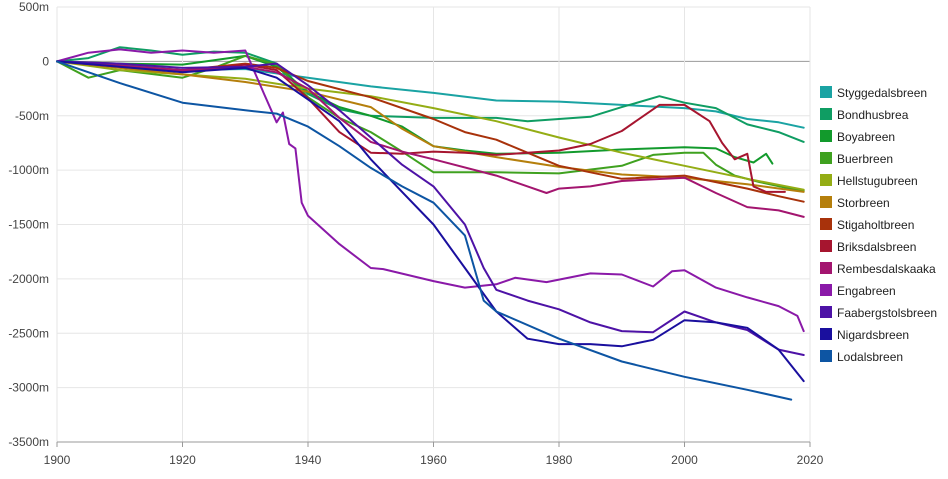 Image resolution: width=948 pixels, height=479 pixels. Describe the element at coordinates (28, 388) in the screenshot. I see `y-tick-label: -3000m` at that location.